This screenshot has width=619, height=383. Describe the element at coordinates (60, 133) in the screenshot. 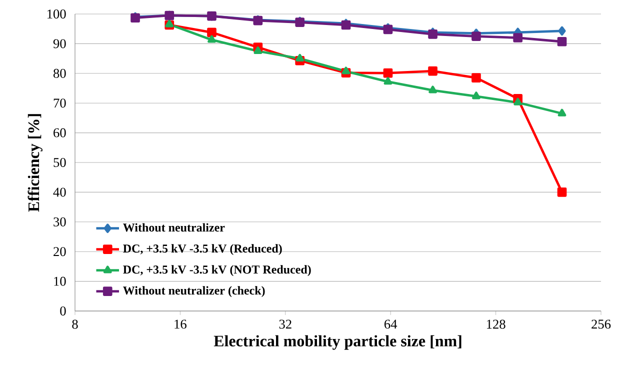

I see `y-tick-label: 60` at that location.